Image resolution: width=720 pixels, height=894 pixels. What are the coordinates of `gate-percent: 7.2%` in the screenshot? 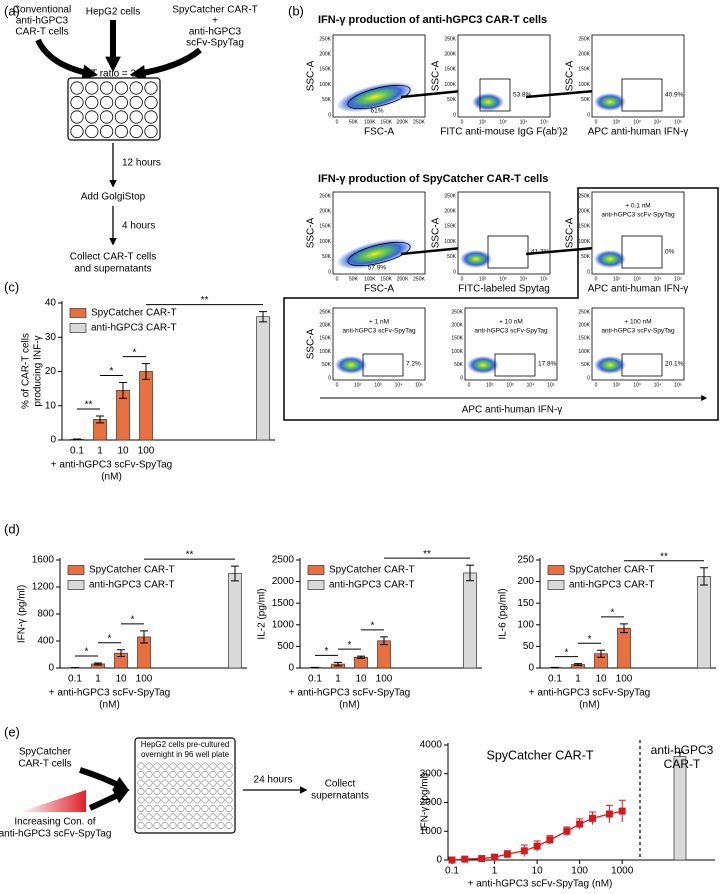 It's located at (413, 364).